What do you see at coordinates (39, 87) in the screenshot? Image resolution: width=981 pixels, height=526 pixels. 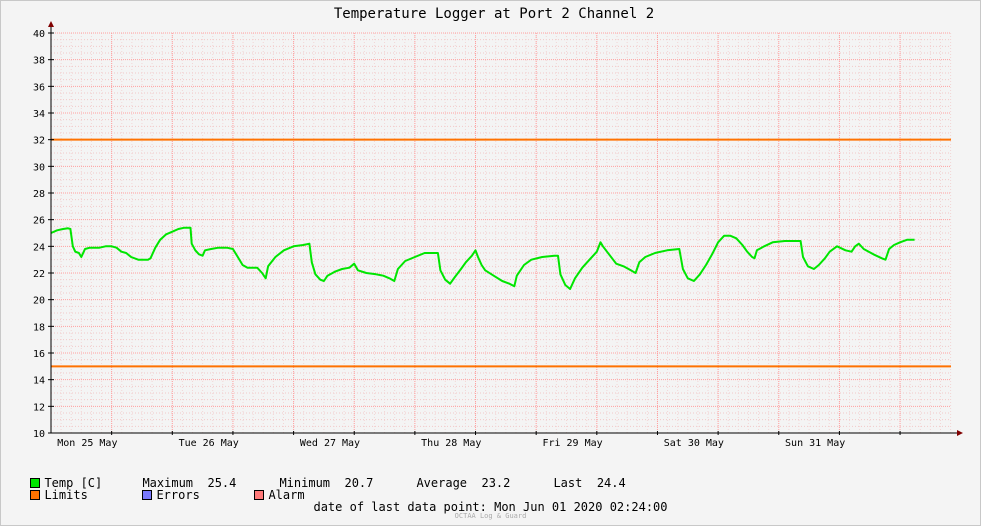 I see `y-tick-label: 36` at bounding box center [39, 87].